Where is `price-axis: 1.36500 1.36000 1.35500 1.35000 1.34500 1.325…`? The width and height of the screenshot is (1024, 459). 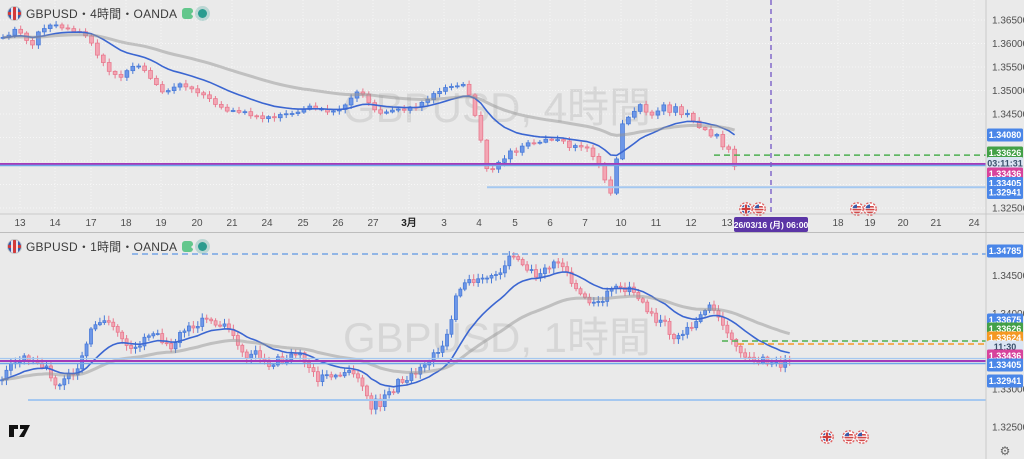 price-axis: 1.36500 1.36000 1.35500 1.35000 1.34500 1.325… is located at coordinates (1008, 115).